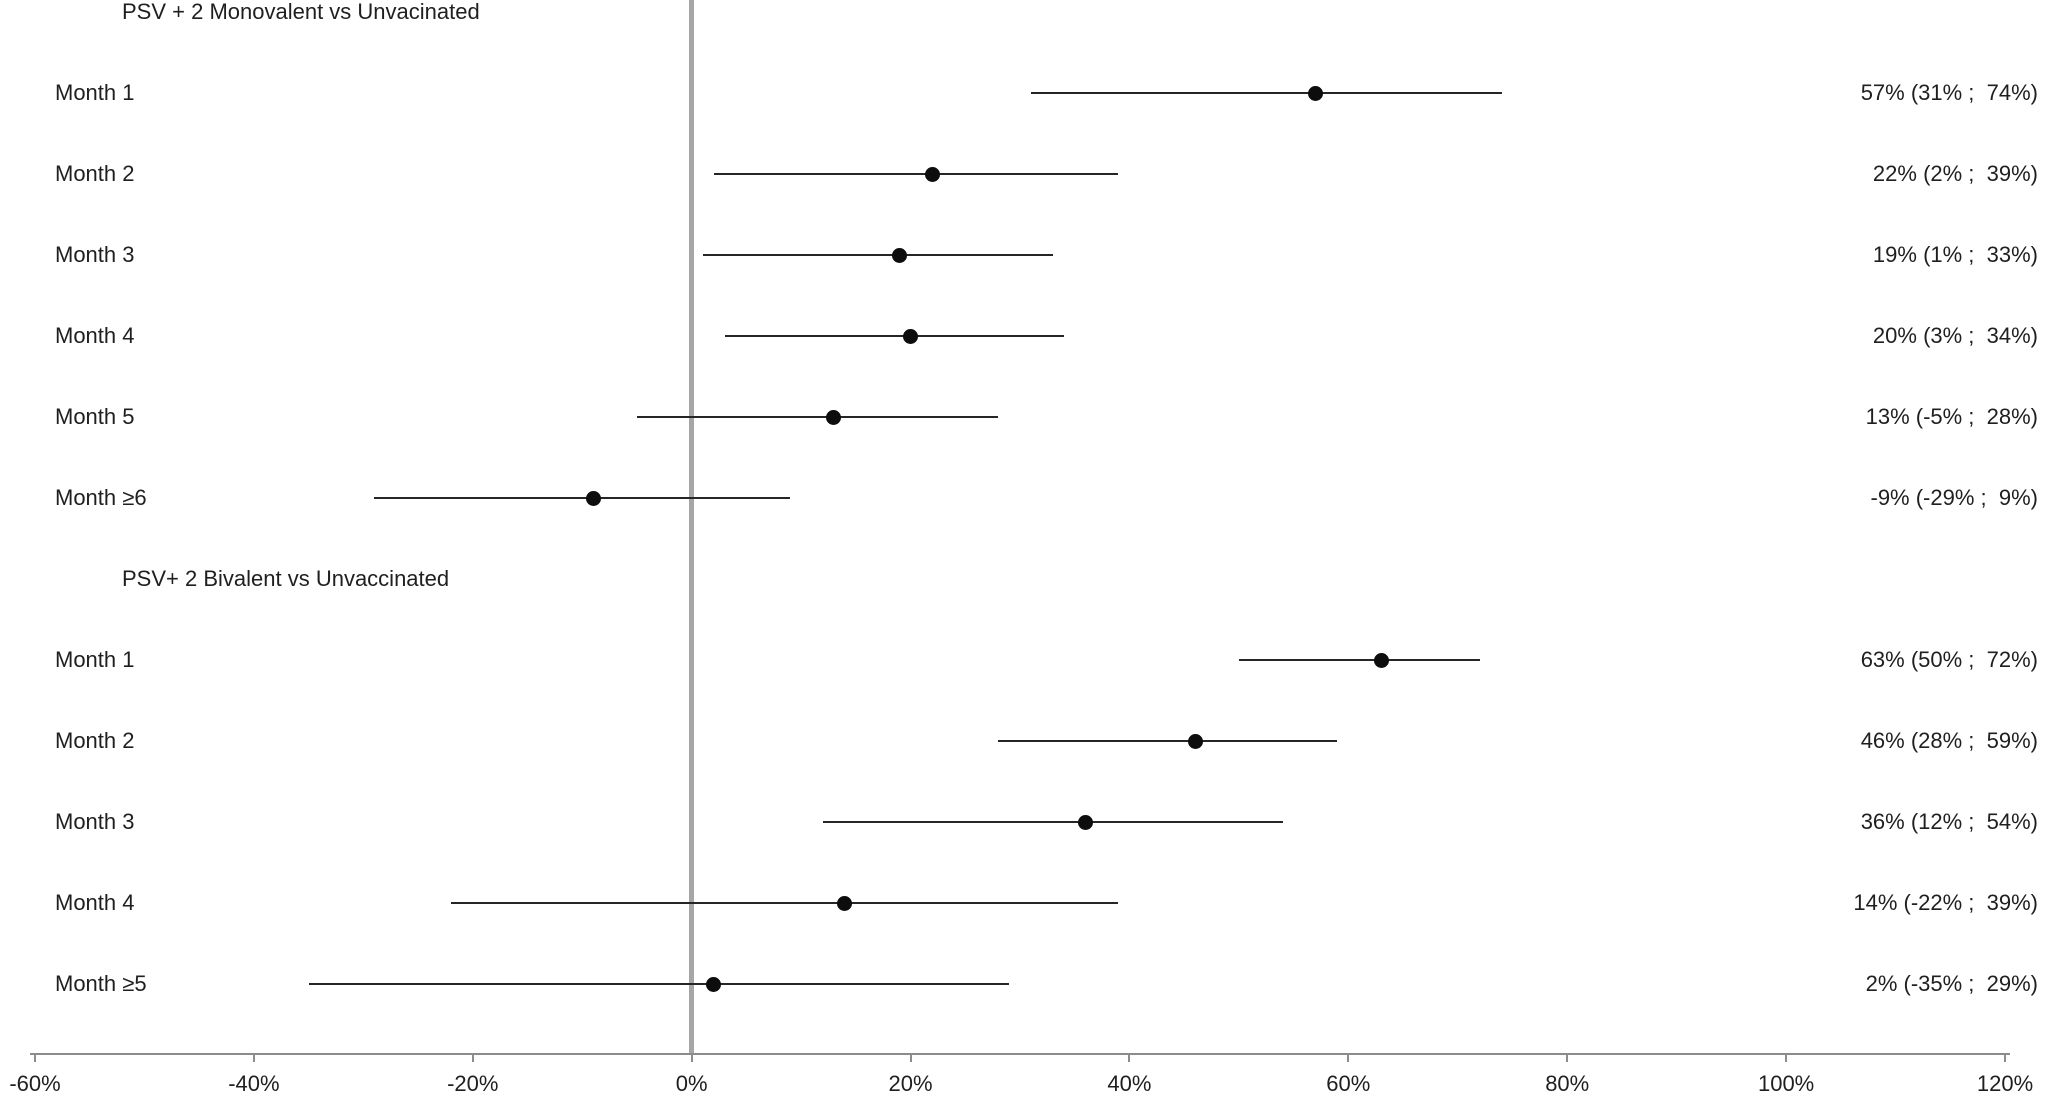 Image resolution: width=2050 pixels, height=1115 pixels. What do you see at coordinates (1955, 173) in the screenshot?
I see `row-value-label: 22% (2% ; 39%)` at bounding box center [1955, 173].